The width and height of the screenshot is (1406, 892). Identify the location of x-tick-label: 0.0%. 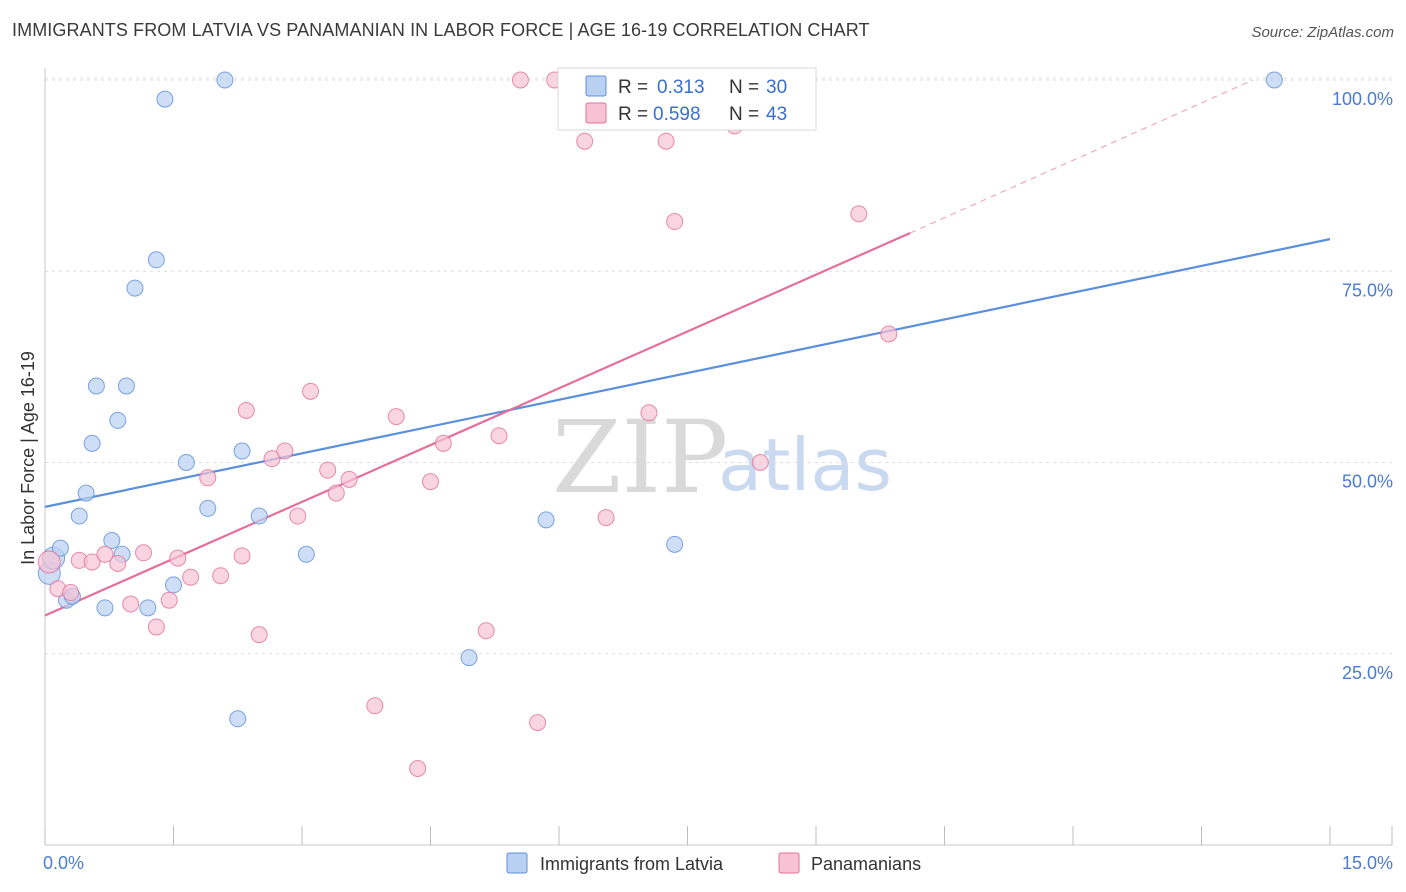
(63, 863).